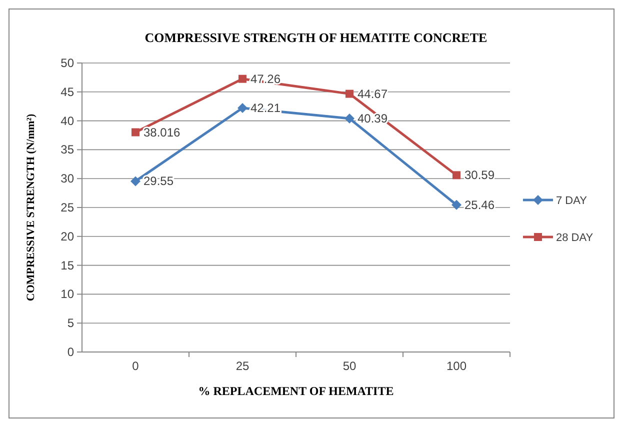 This screenshot has height=427, width=623. I want to click on chart-title: COMPRESSIVE STRENGTH OF HEMATITE CONCRETE, so click(316, 37).